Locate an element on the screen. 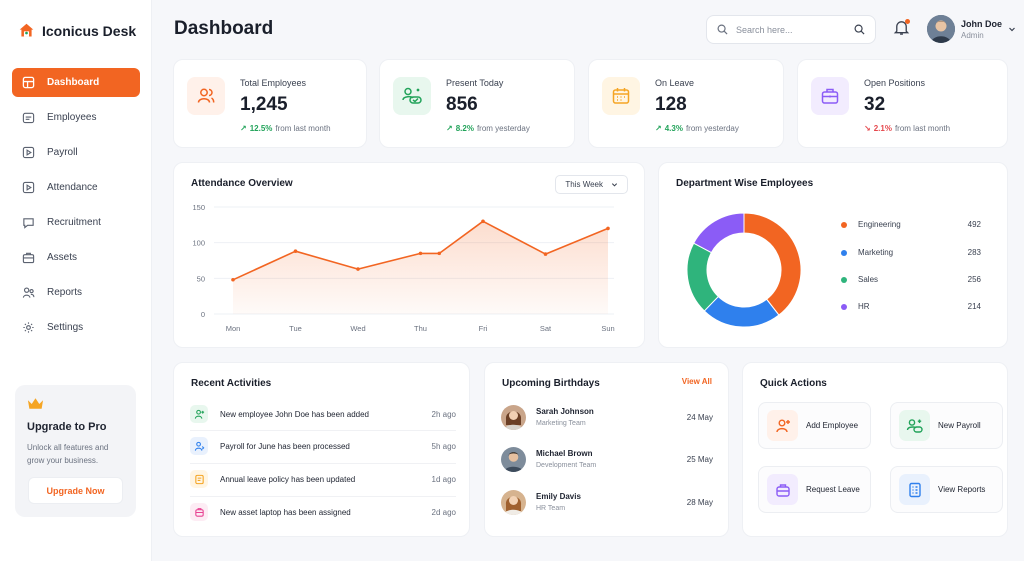 Image resolution: width=1024 pixels, height=561 pixels. add-employee-button: Add Employee is located at coordinates (814, 425).